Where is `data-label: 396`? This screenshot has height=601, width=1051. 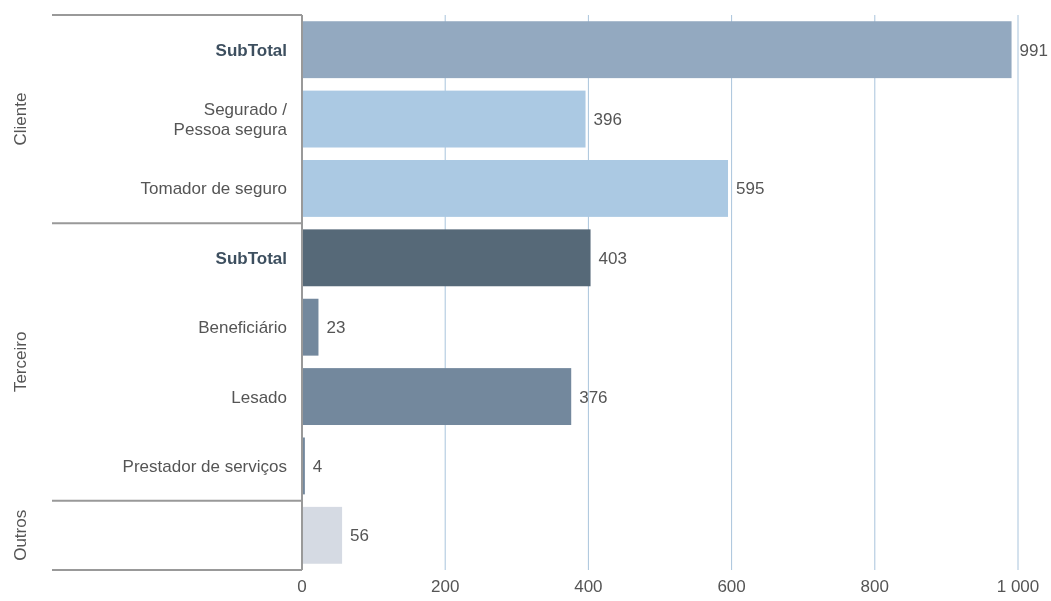
data-label: 396 is located at coordinates (607, 120).